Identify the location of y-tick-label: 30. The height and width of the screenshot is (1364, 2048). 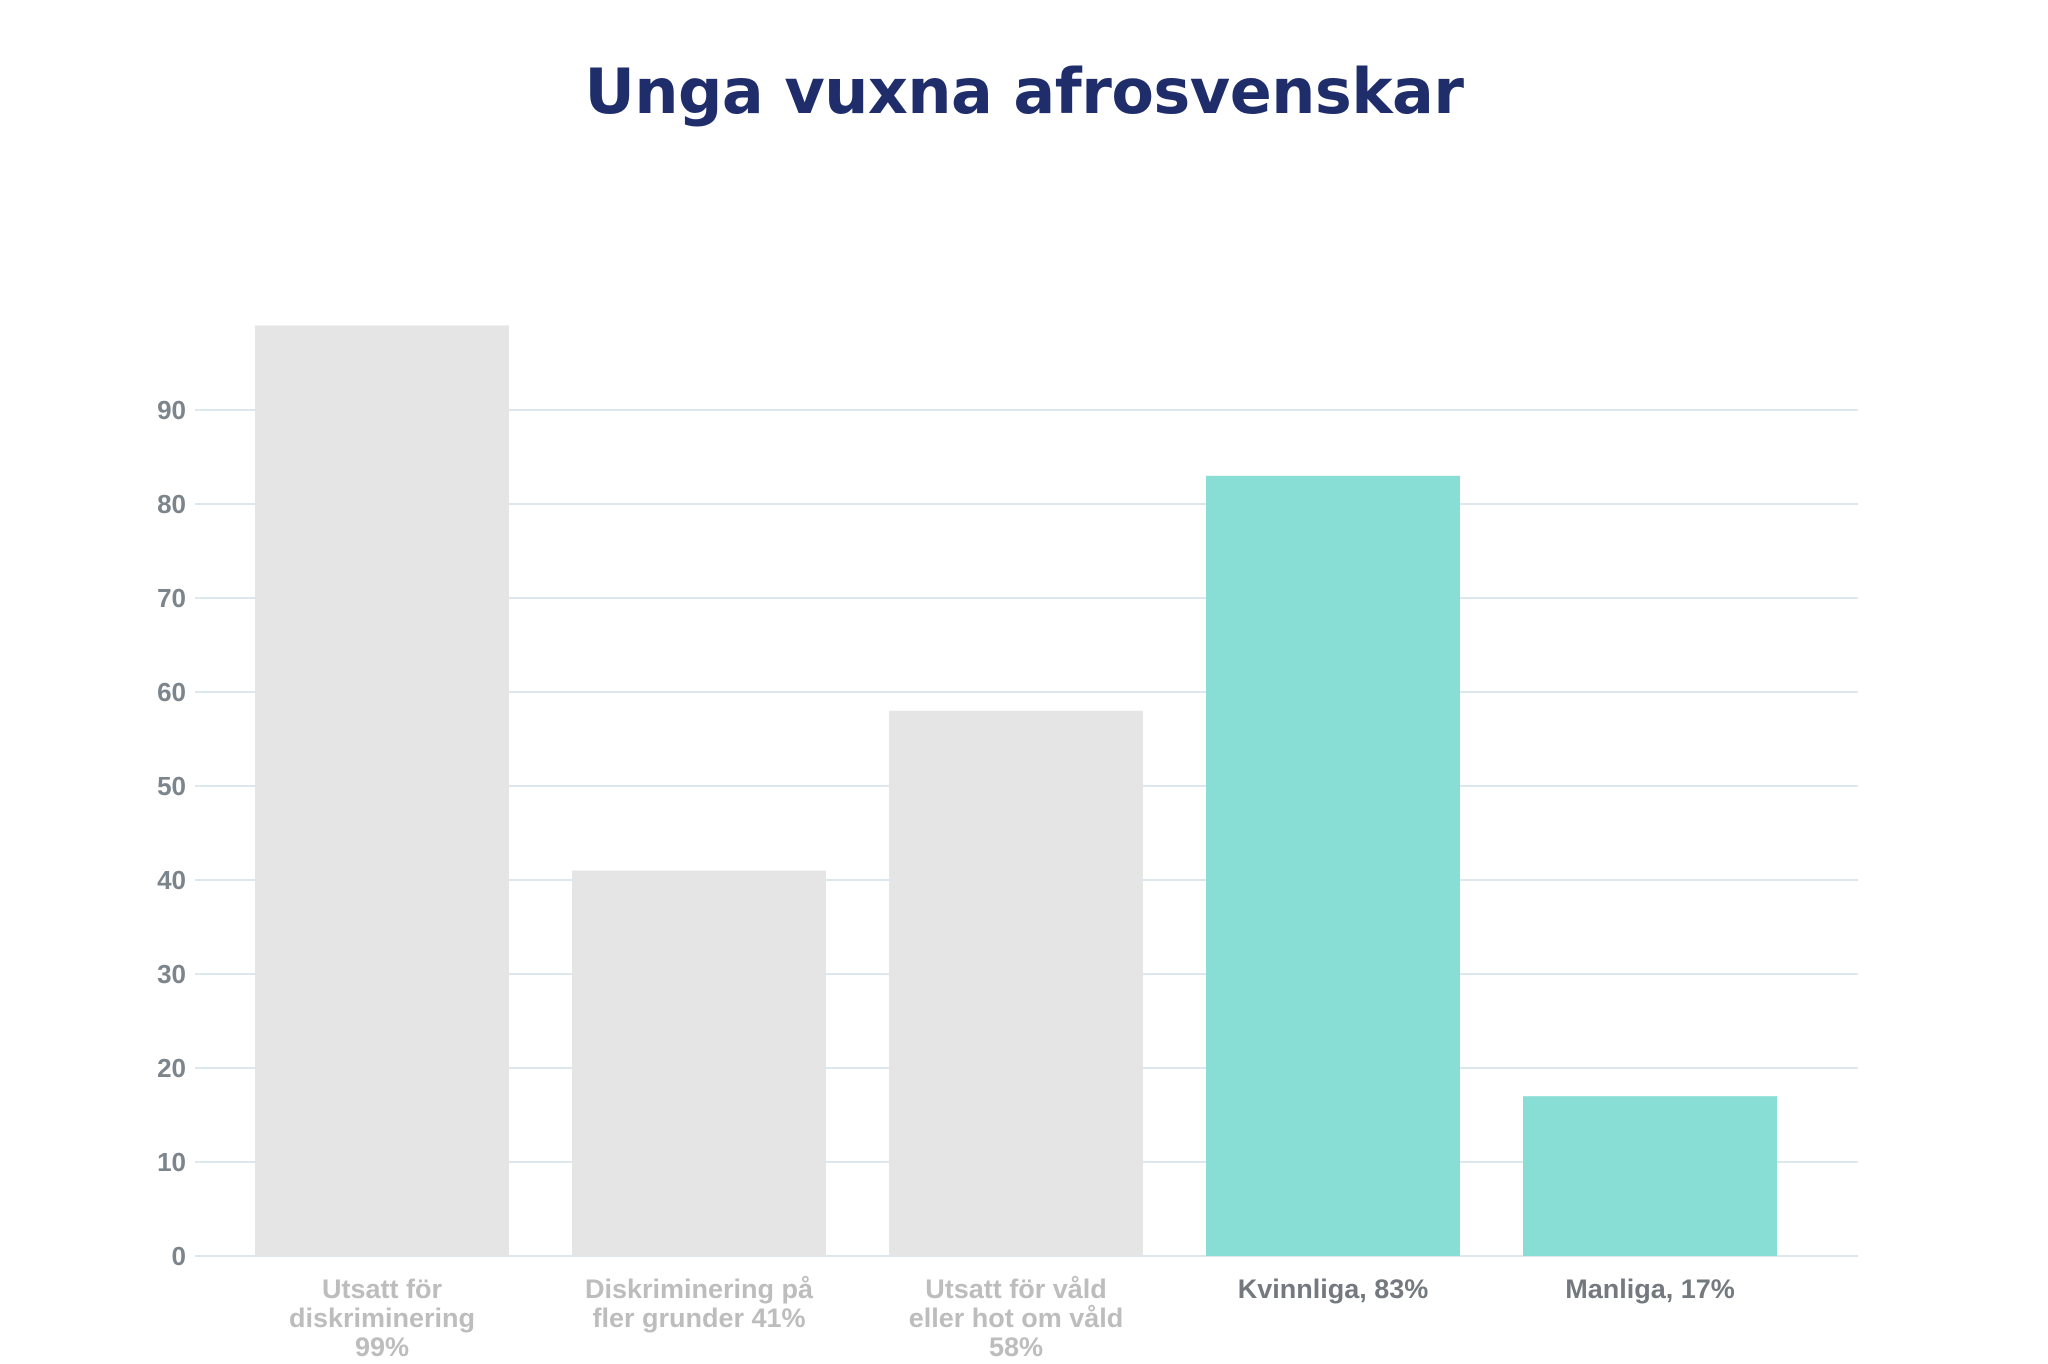
(171, 974).